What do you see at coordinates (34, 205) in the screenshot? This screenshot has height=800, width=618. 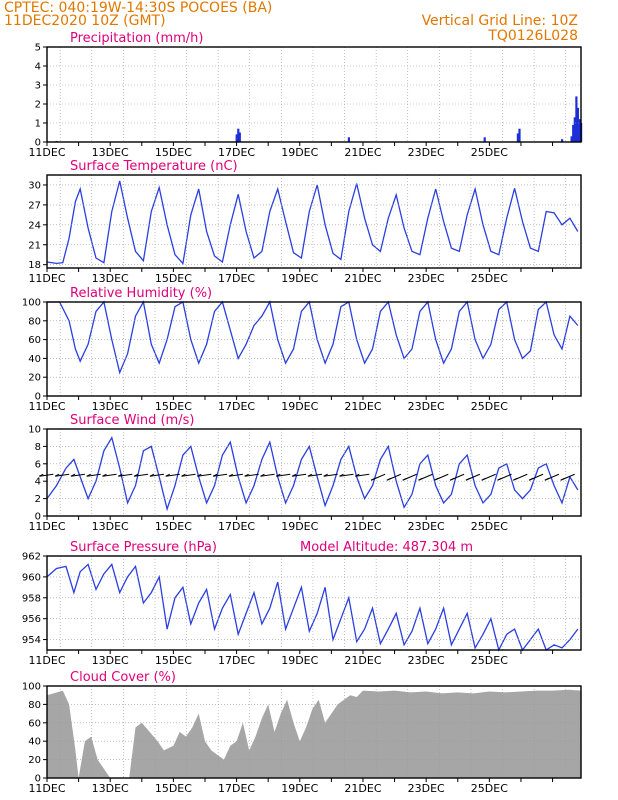 I see `y-tick-label: 27` at bounding box center [34, 205].